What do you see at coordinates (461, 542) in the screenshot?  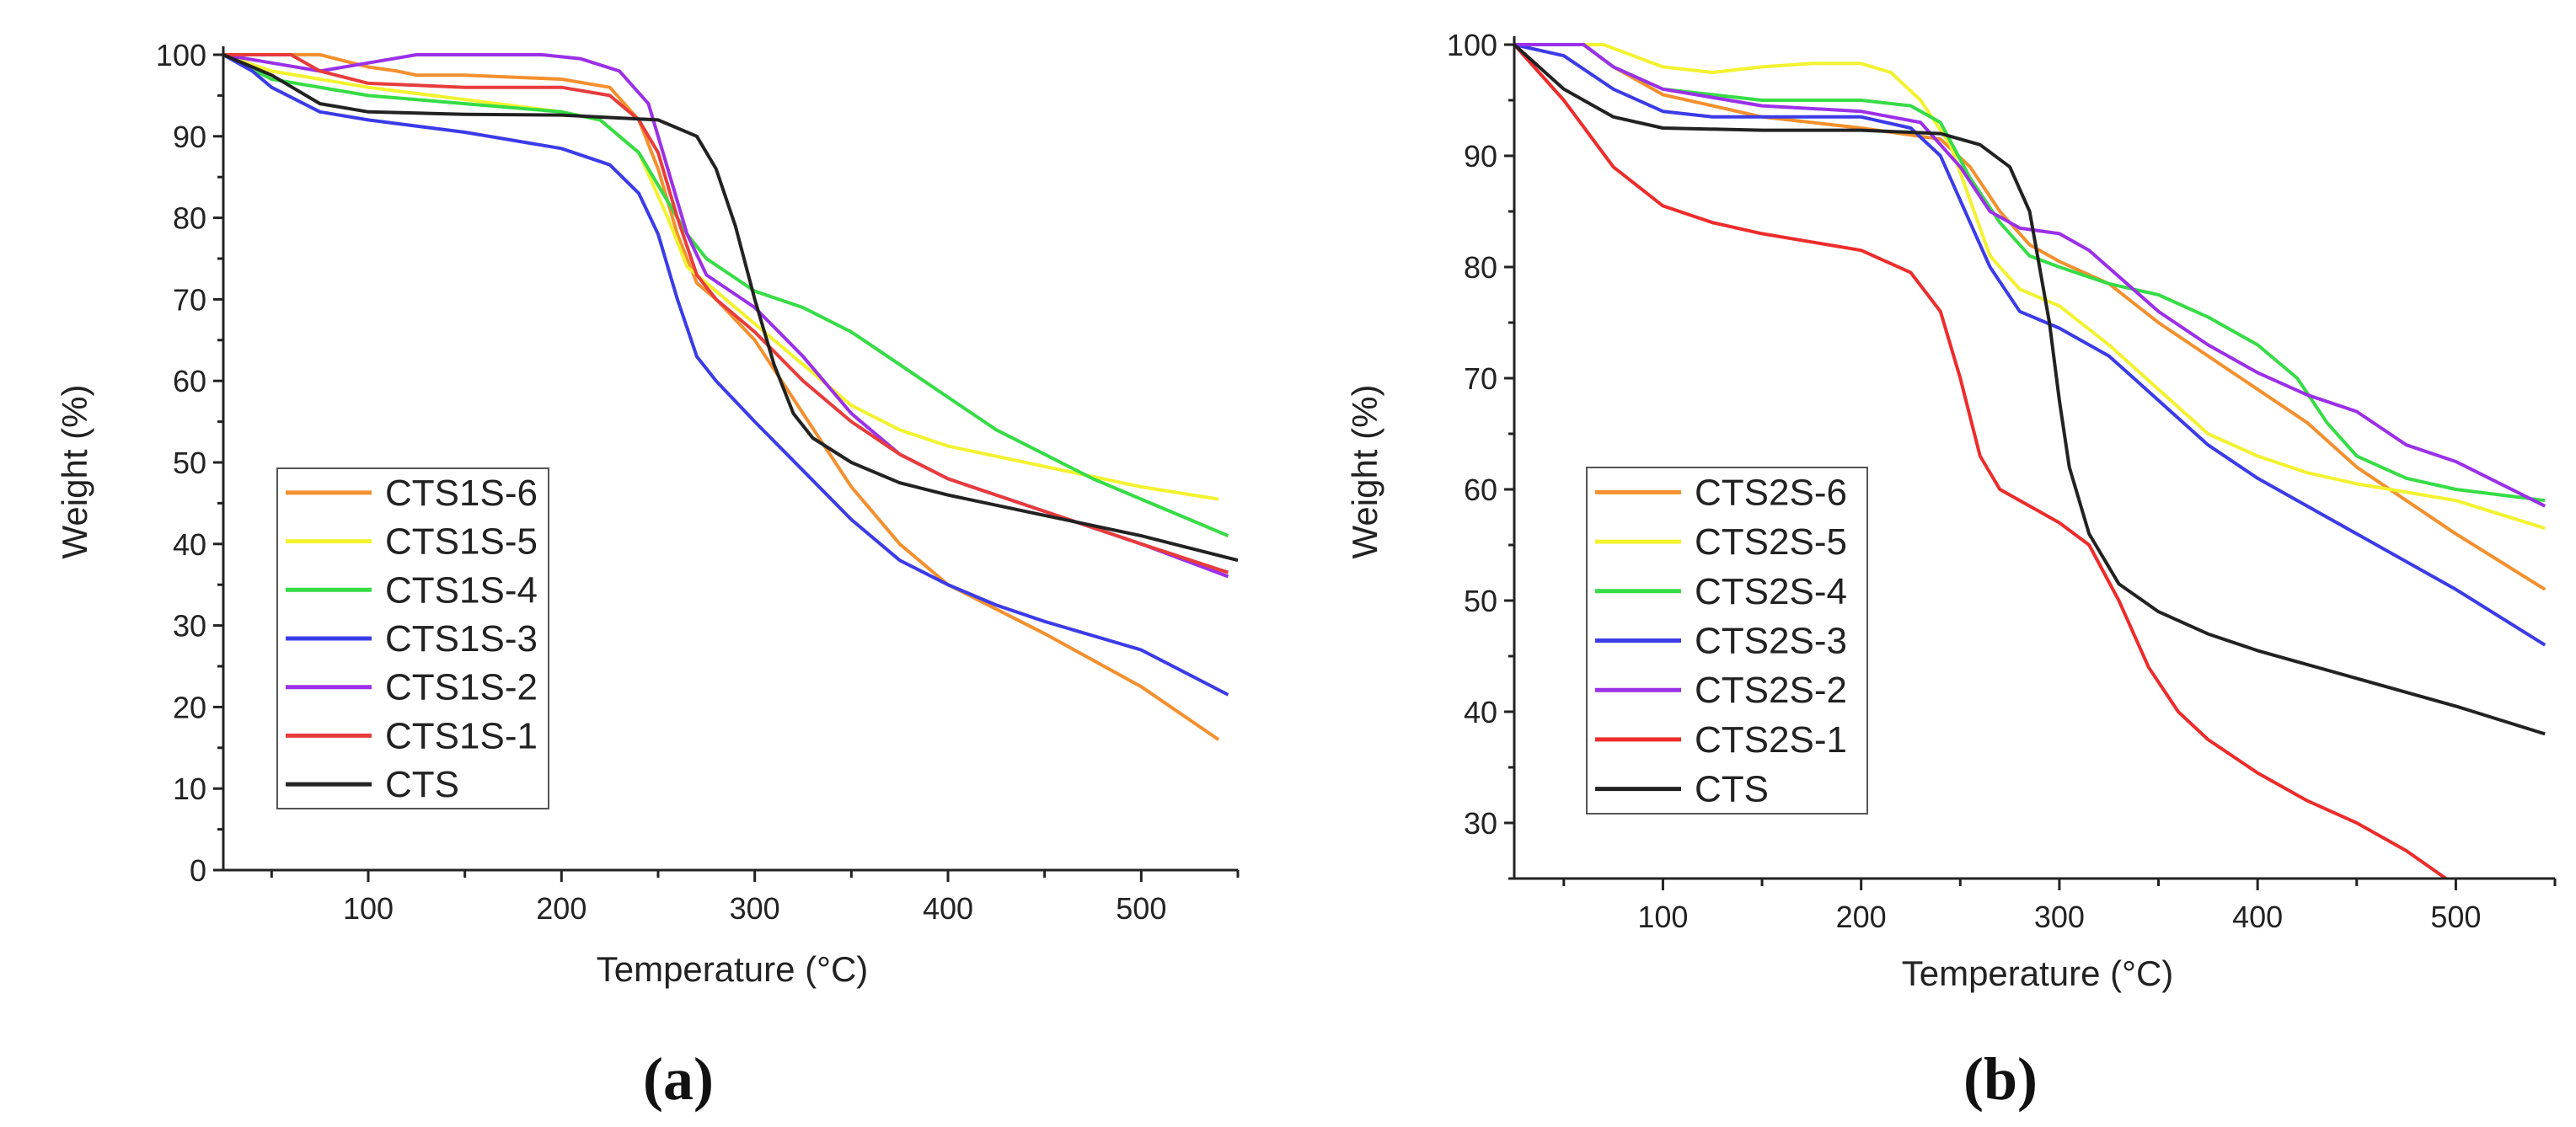 I see `legend-label: CTS1S-5` at bounding box center [461, 542].